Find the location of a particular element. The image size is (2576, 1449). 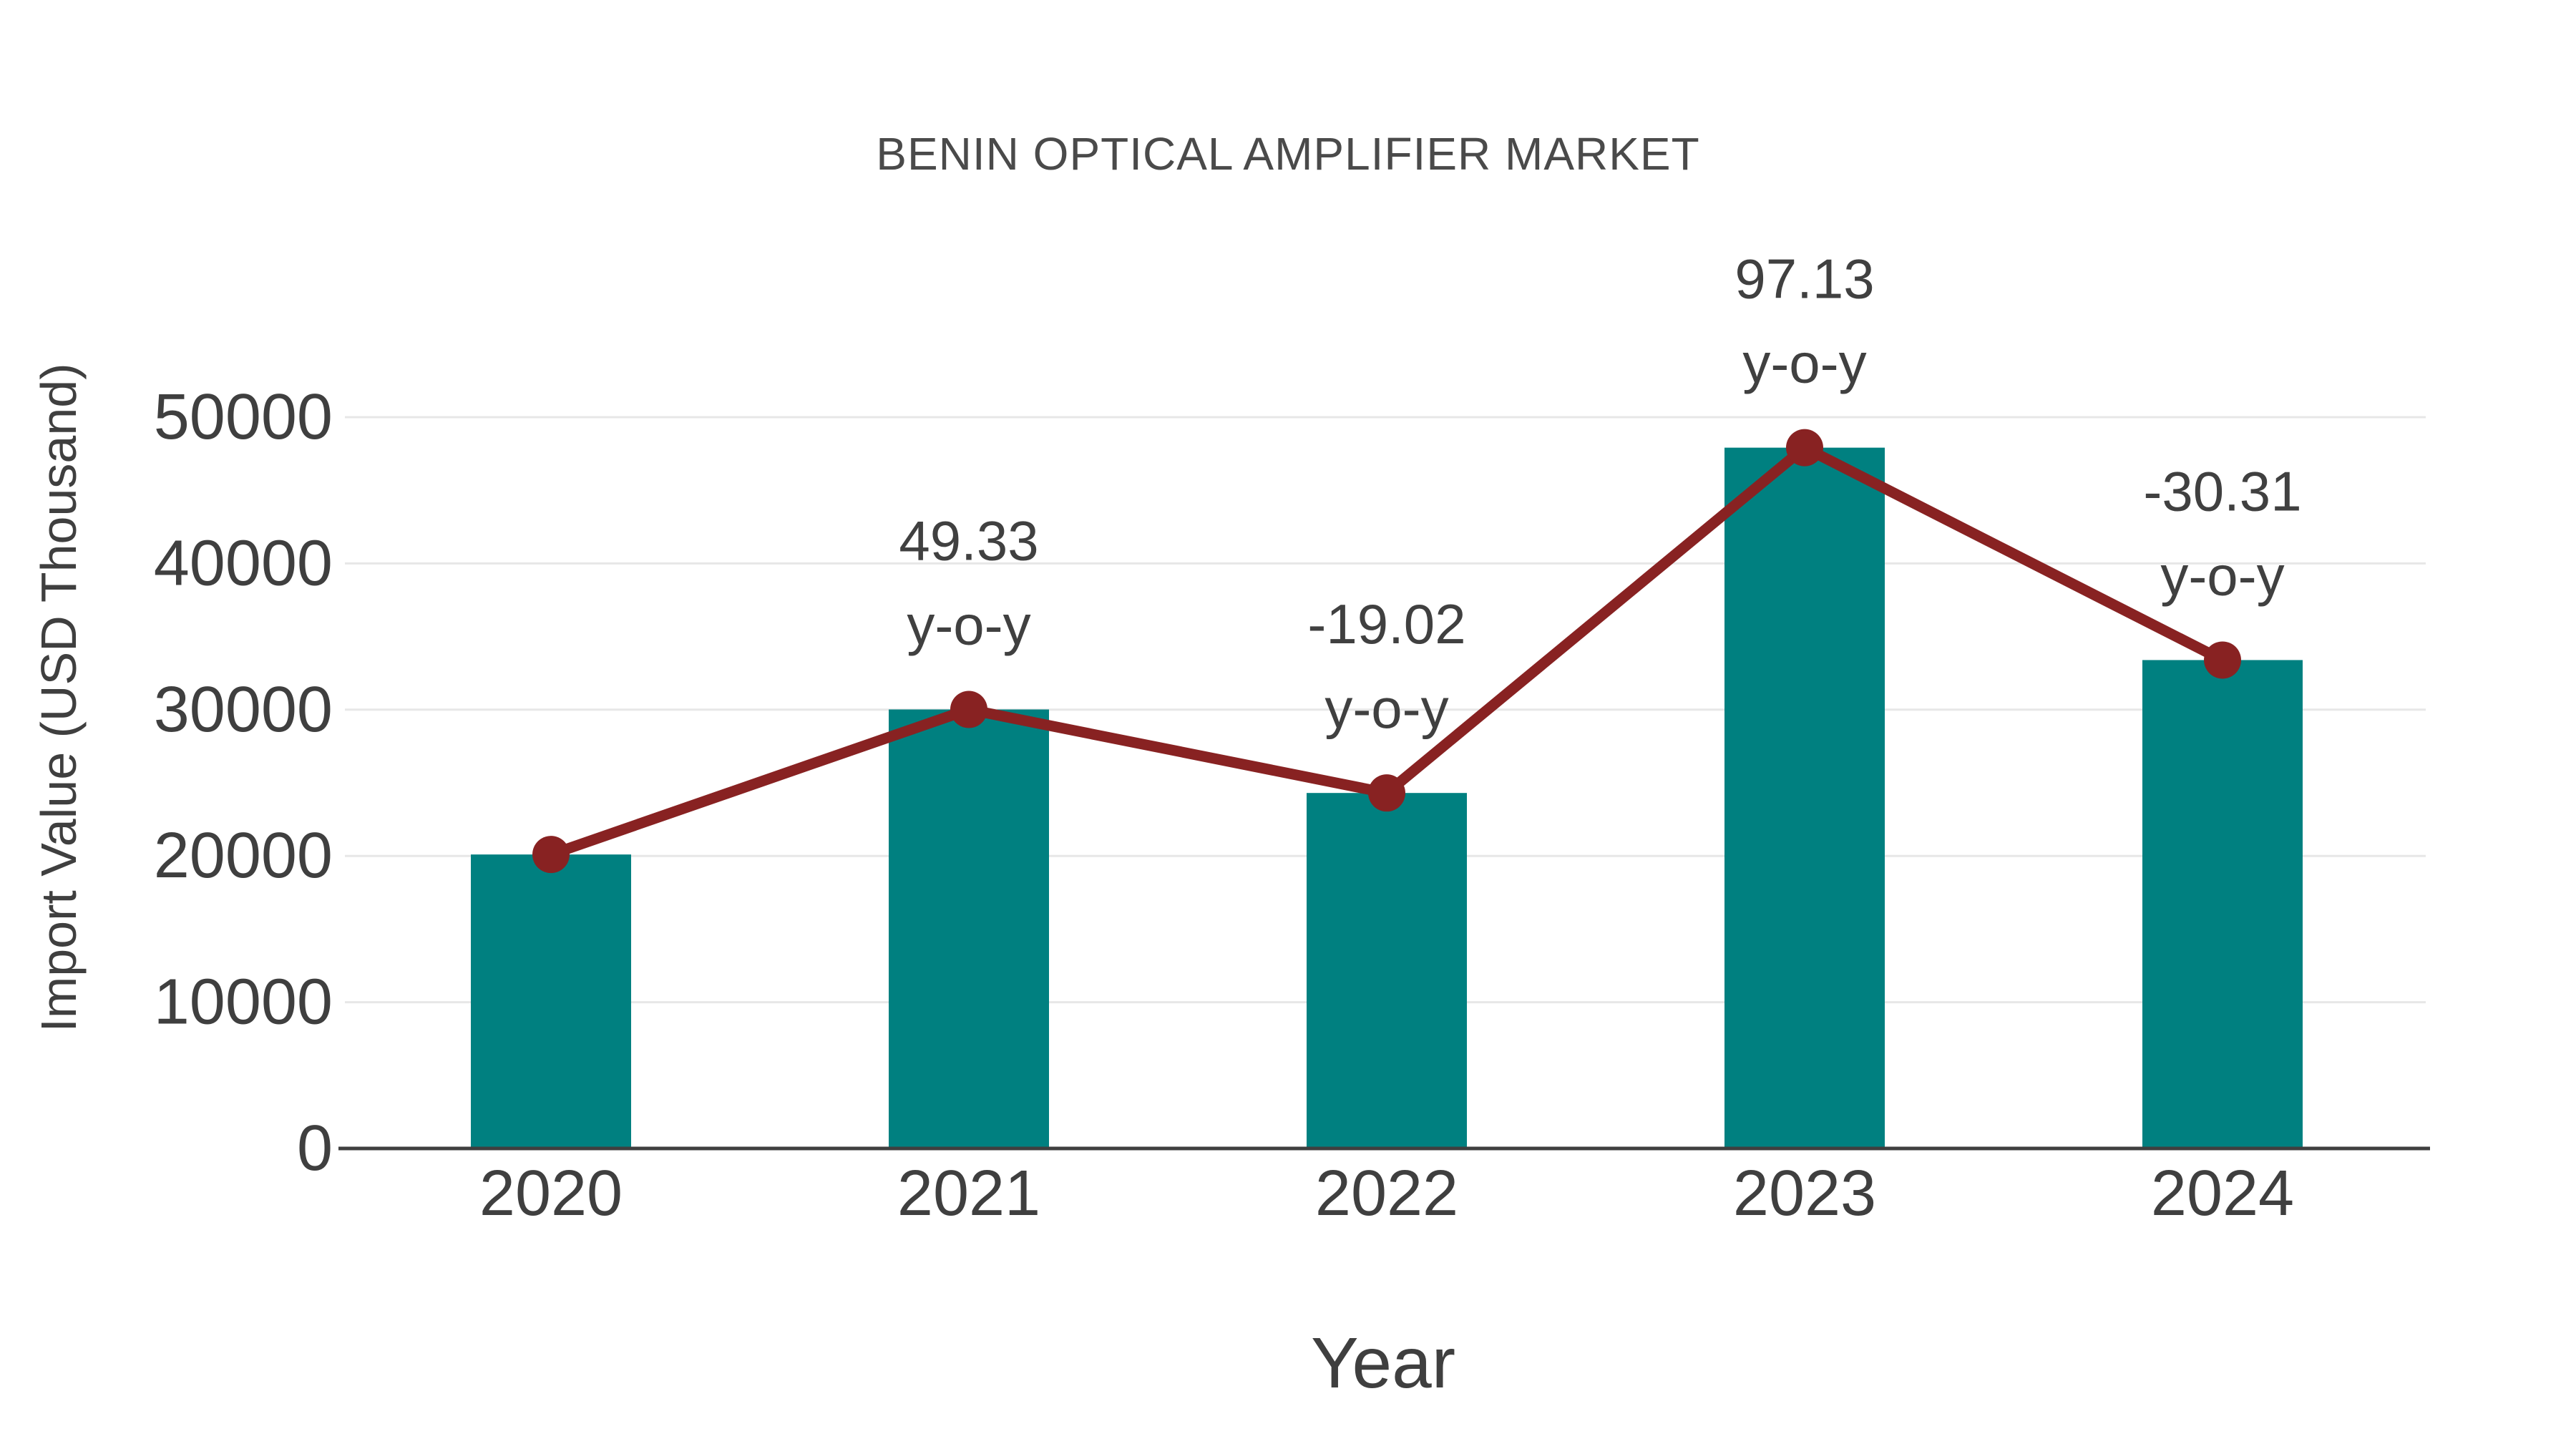

annotation-value: 49.33 is located at coordinates (968, 540).